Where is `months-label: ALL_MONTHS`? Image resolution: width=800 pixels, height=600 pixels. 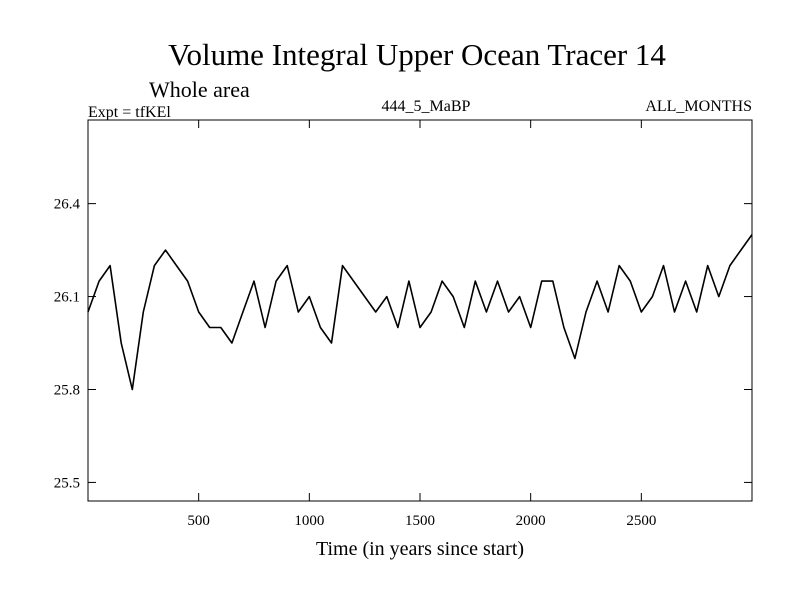 months-label: ALL_MONTHS is located at coordinates (698, 106).